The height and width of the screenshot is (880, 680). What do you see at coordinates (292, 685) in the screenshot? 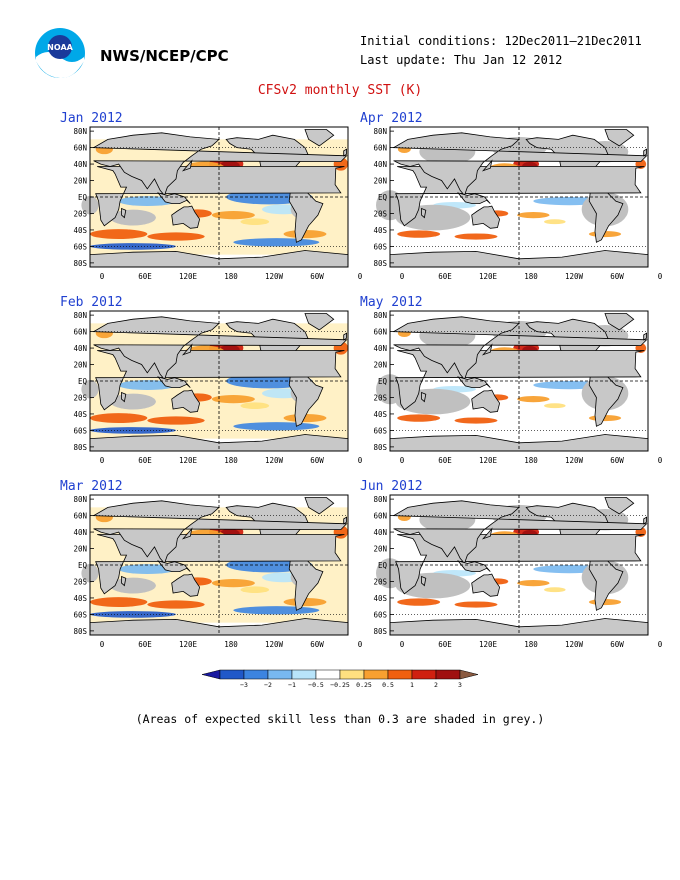
I see `colorbar-label: −1` at bounding box center [292, 685].